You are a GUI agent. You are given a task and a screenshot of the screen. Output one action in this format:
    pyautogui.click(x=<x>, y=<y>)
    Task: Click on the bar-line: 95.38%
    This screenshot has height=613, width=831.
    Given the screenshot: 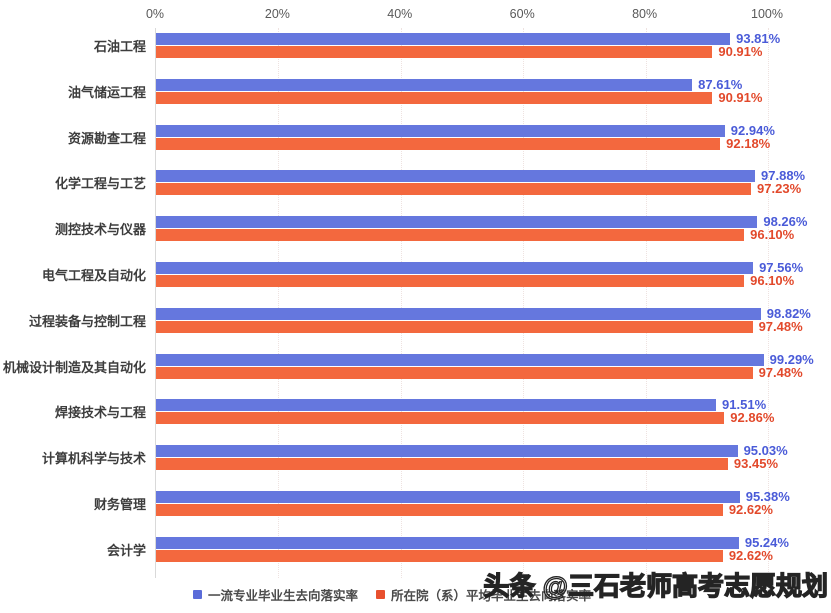 What is the action you would take?
    pyautogui.click(x=473, y=496)
    